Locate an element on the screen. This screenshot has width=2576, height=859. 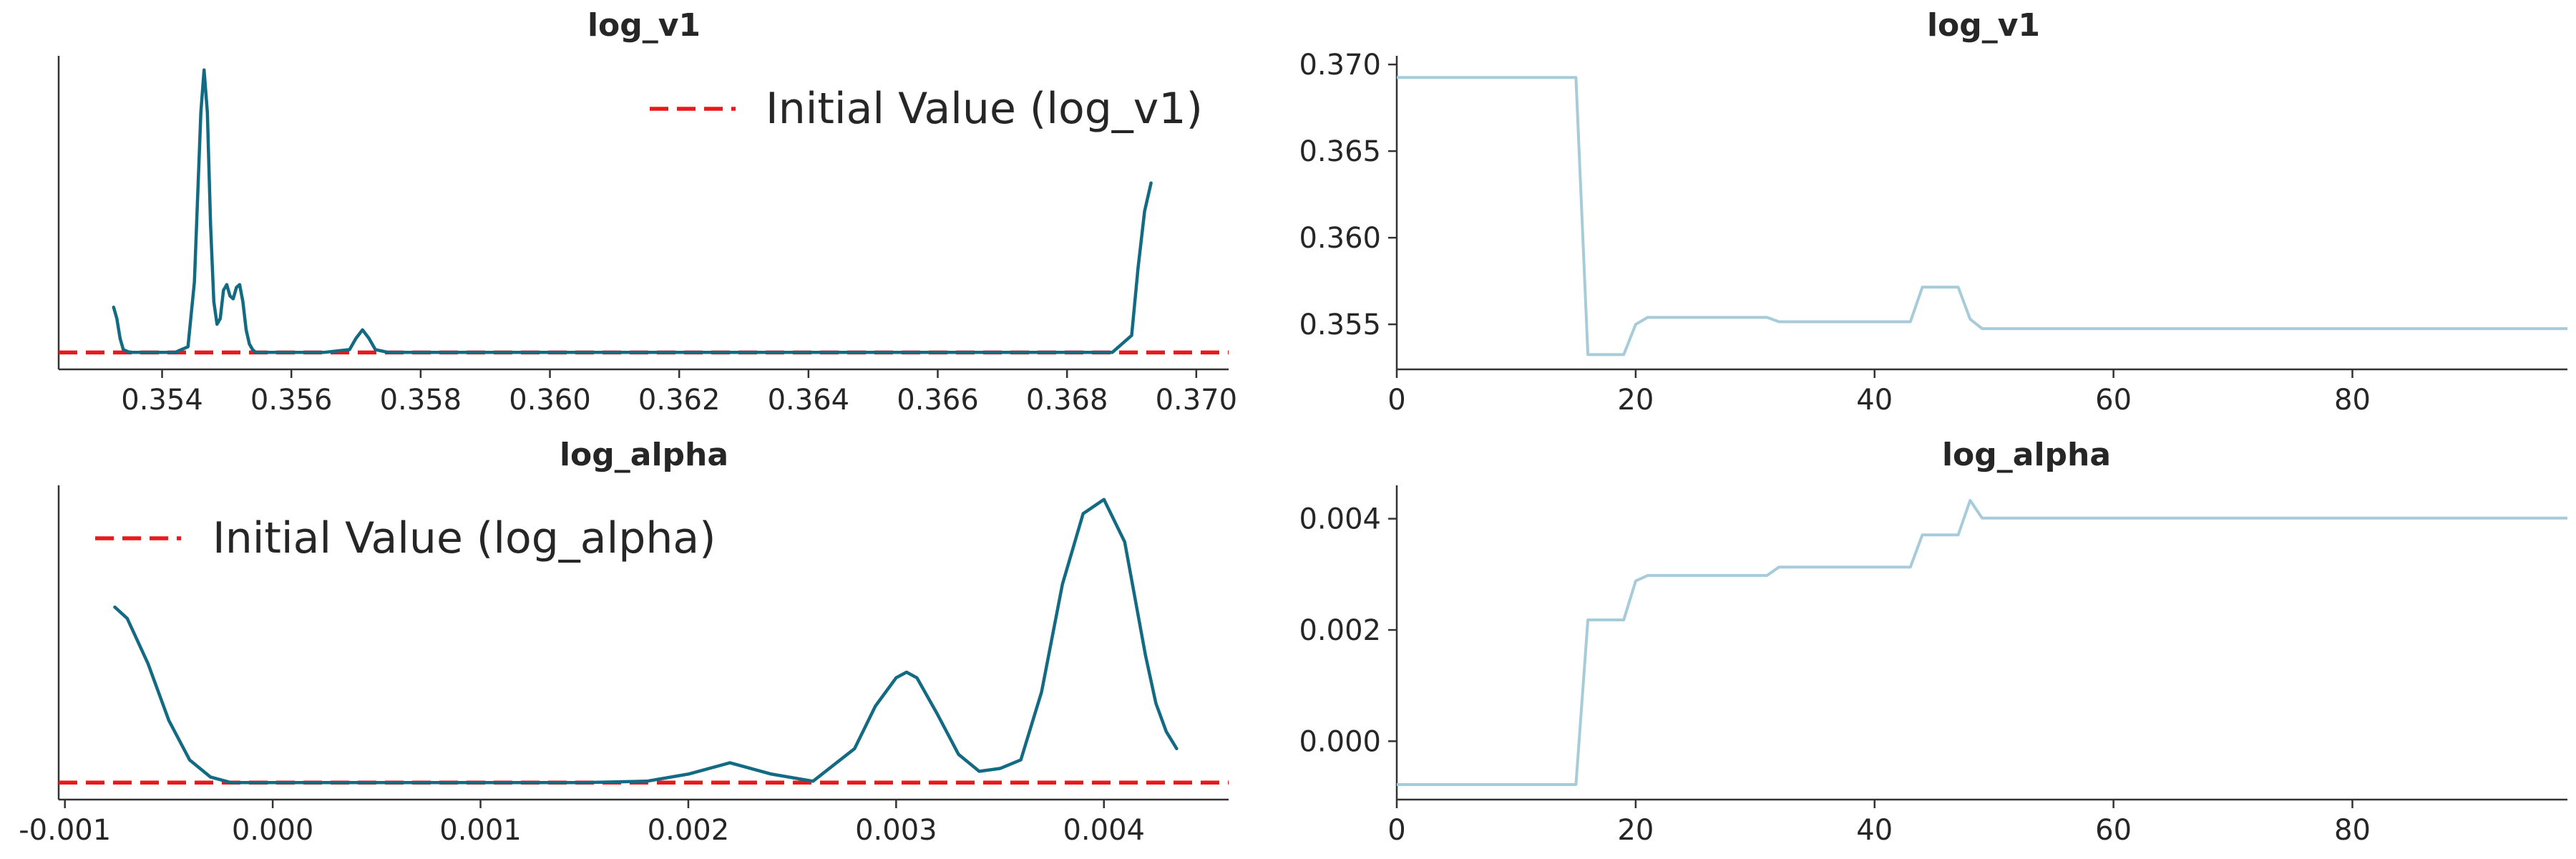
x-tick-label: 0.002 is located at coordinates (689, 830).